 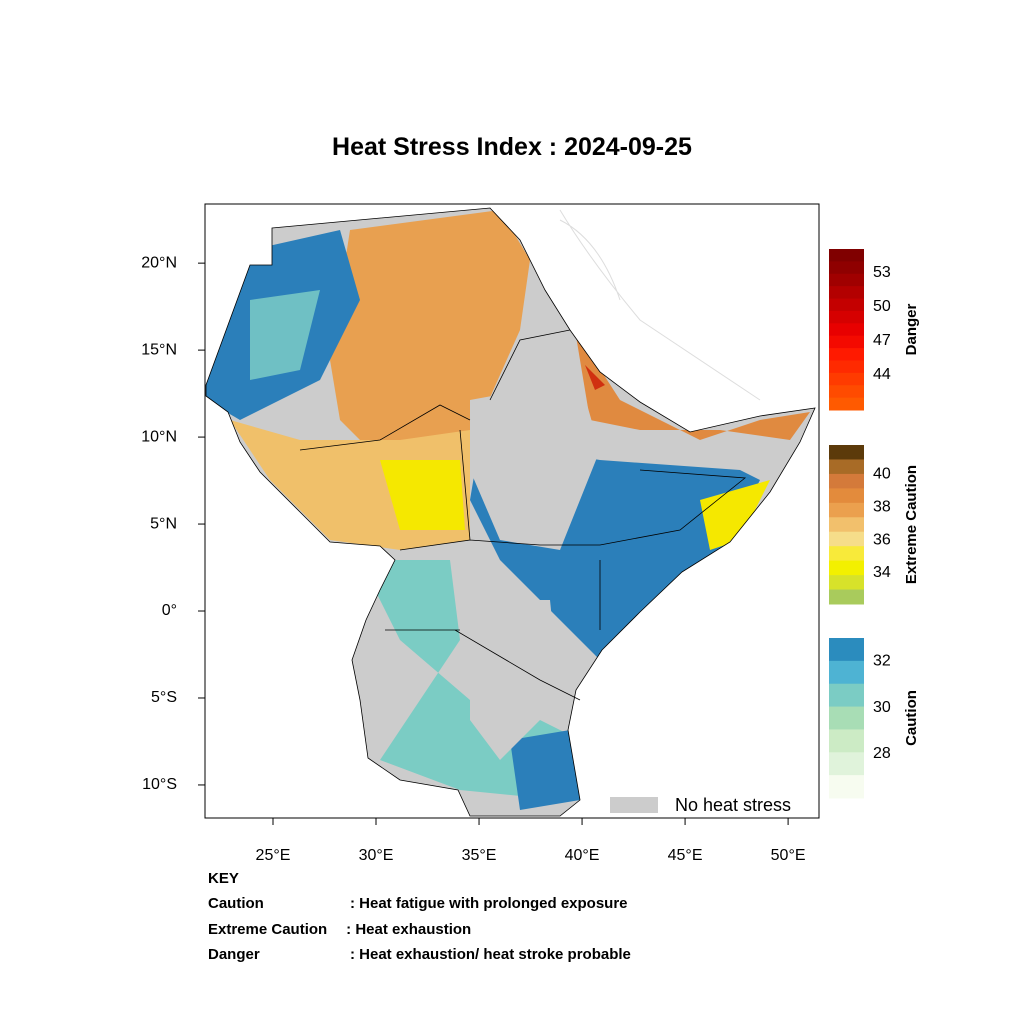 What do you see at coordinates (882, 660) in the screenshot?
I see `colorbar-tick-label: 32` at bounding box center [882, 660].